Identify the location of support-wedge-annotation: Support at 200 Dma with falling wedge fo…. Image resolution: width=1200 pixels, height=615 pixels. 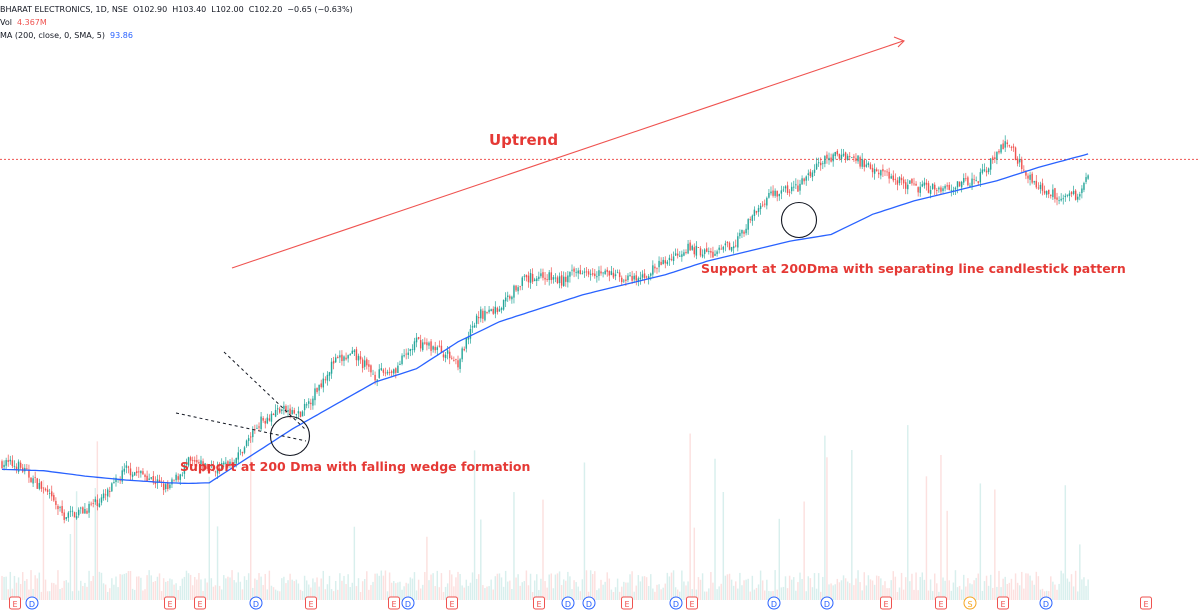
(355, 466).